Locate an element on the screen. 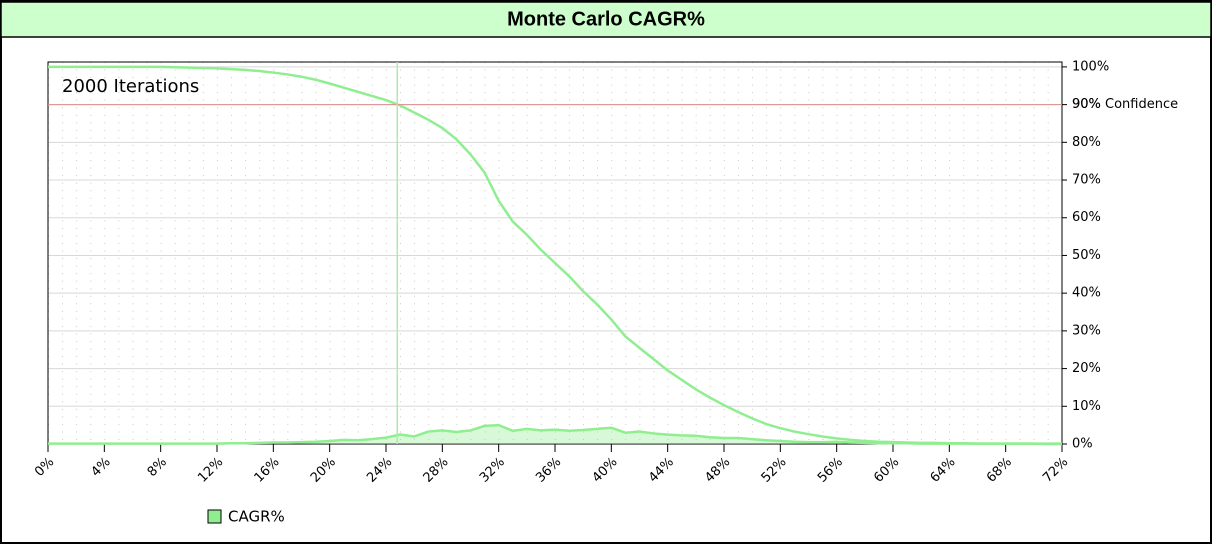 The image size is (1212, 544). y-tick-label: 100% is located at coordinates (1090, 66).